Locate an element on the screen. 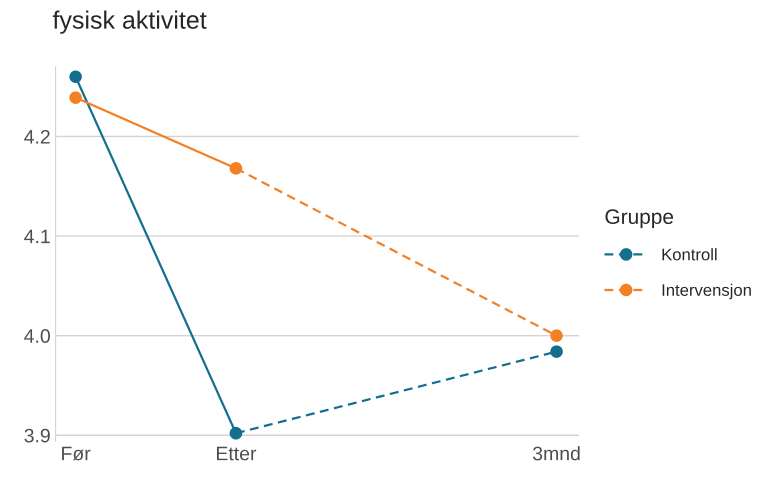 The height and width of the screenshot is (477, 772). y-tick-label: 3.9 is located at coordinates (37, 435).